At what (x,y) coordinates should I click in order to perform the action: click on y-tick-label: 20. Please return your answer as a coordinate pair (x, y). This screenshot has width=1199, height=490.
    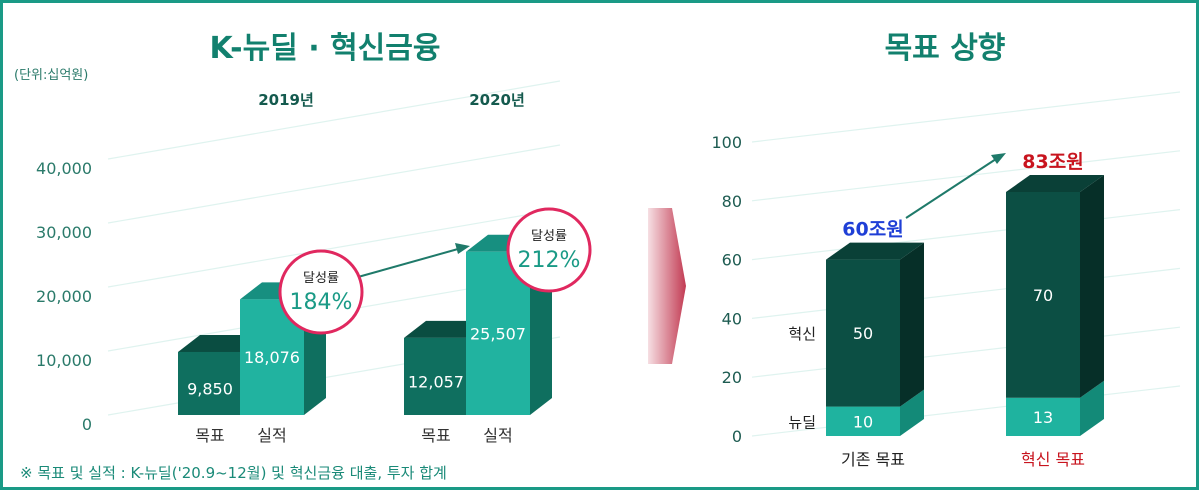
    Looking at the image, I should click on (732, 377).